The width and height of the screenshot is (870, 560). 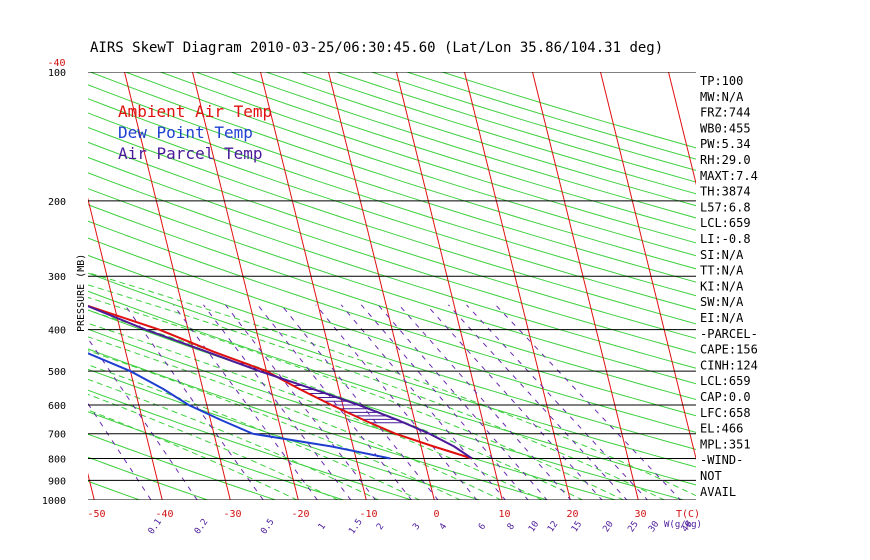 I want to click on mixing-ratio-tick-label: 10, so click(x=534, y=527).